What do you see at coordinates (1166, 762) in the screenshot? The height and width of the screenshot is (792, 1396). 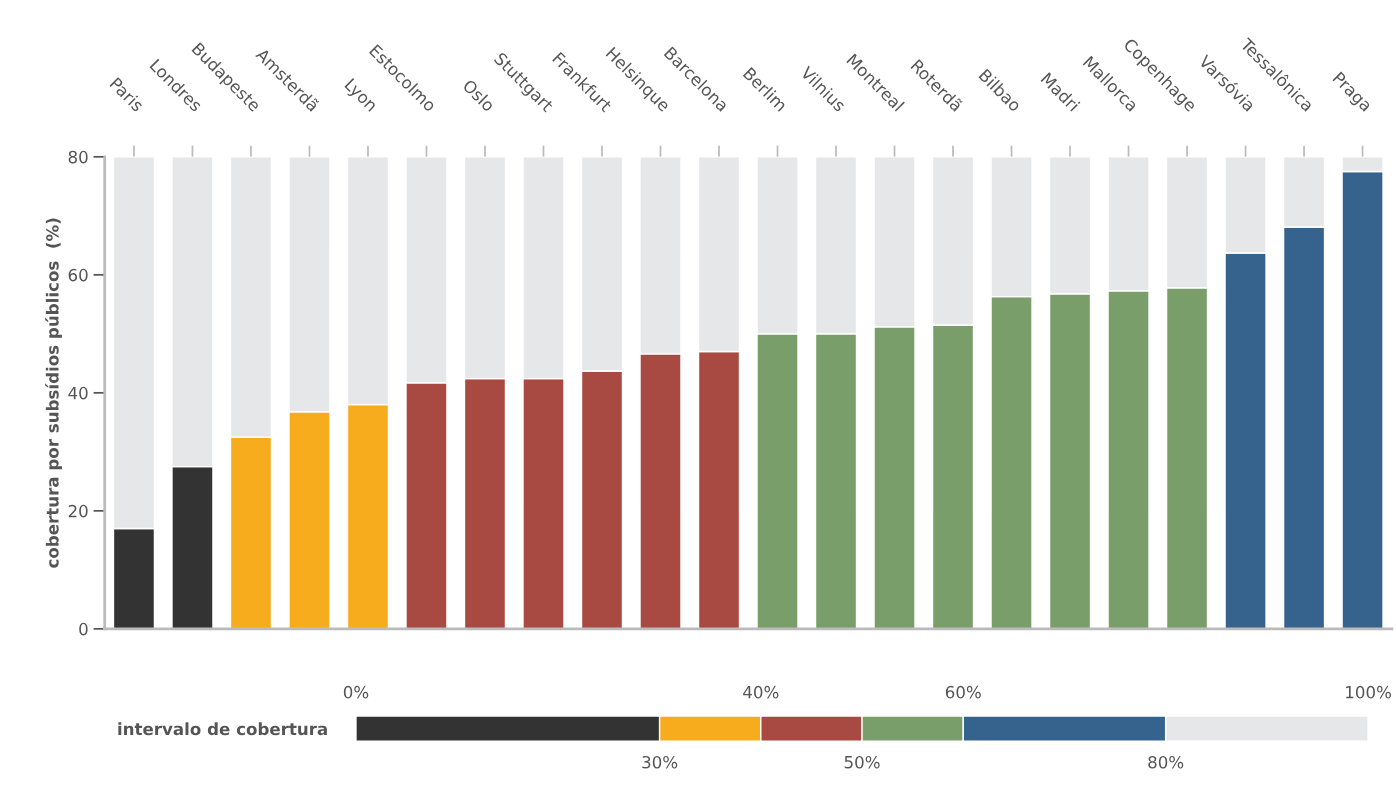 I see `x-tick-label: 80%` at bounding box center [1166, 762].